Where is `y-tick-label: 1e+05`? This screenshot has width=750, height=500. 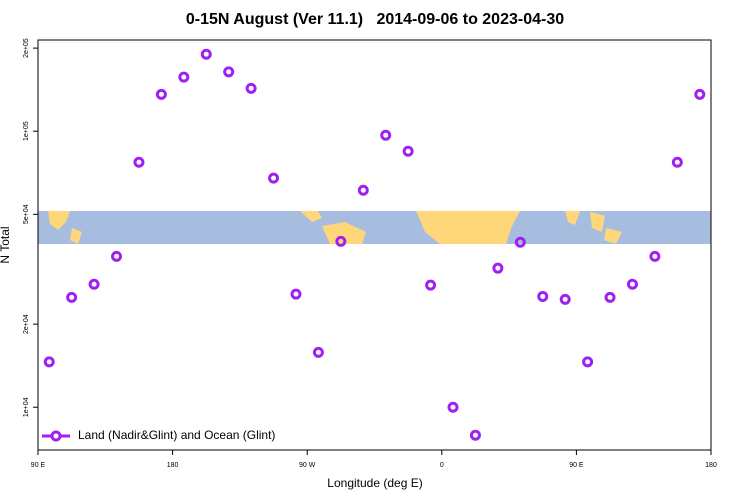 y-tick-label: 1e+05 is located at coordinates (26, 131).